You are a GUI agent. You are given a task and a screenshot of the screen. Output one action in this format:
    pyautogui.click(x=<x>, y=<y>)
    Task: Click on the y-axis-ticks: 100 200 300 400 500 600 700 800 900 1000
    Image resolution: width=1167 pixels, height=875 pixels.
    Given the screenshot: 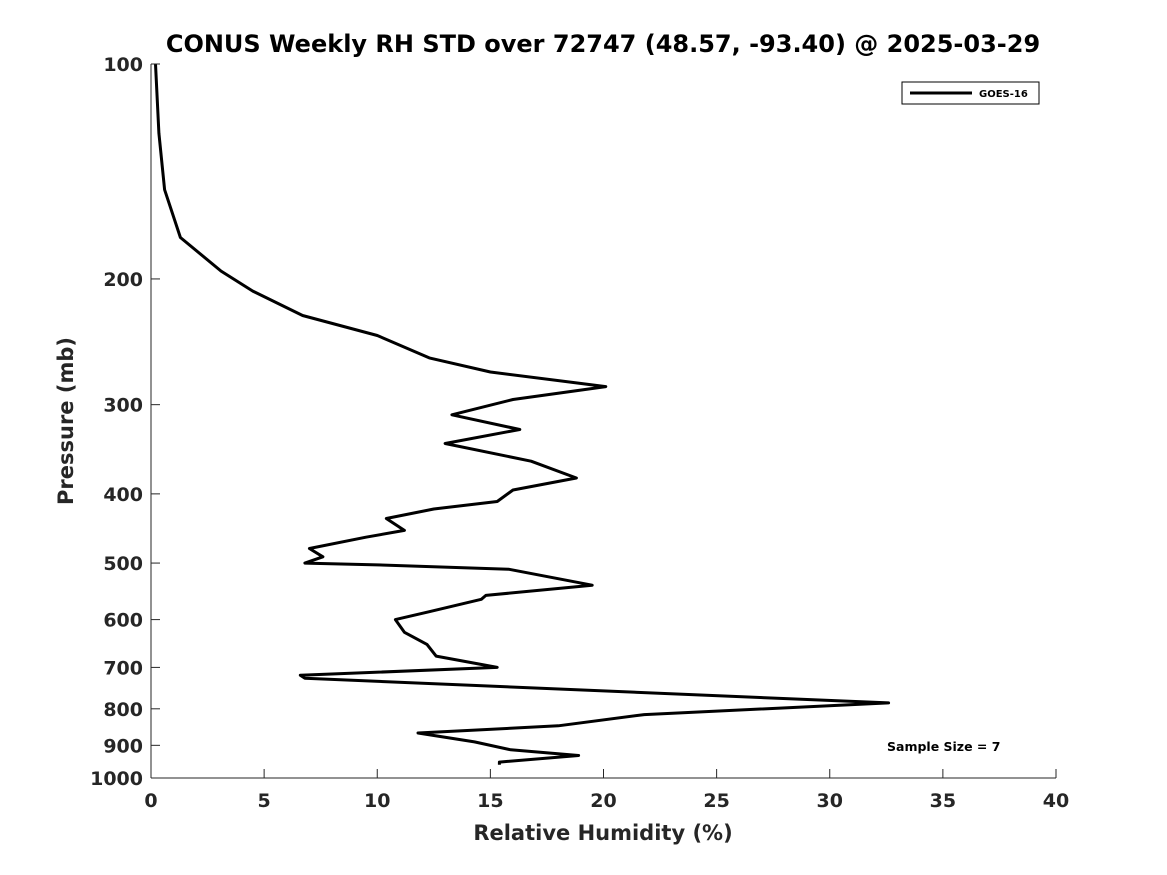 What is the action you would take?
    pyautogui.click(x=125, y=422)
    